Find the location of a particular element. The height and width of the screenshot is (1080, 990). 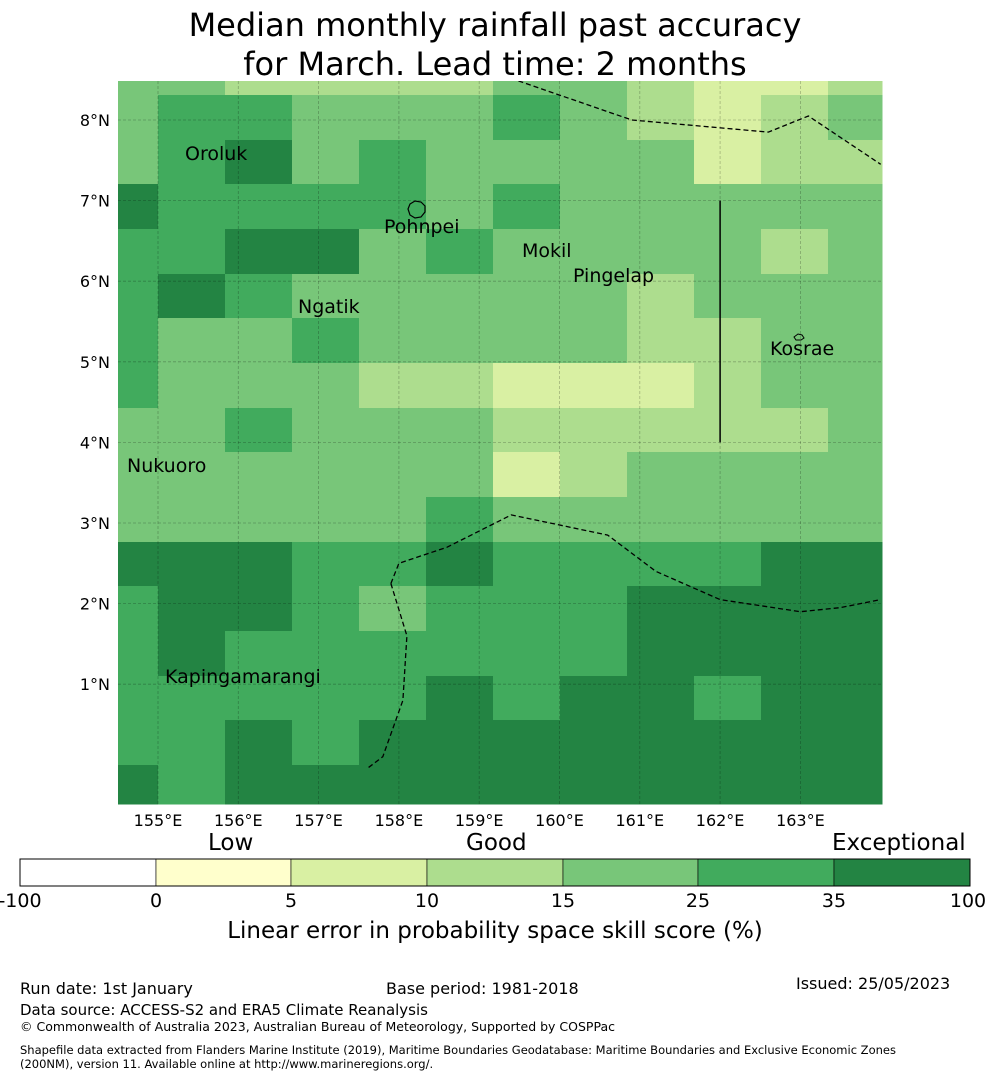

eez-boundary-line is located at coordinates (699, 123).